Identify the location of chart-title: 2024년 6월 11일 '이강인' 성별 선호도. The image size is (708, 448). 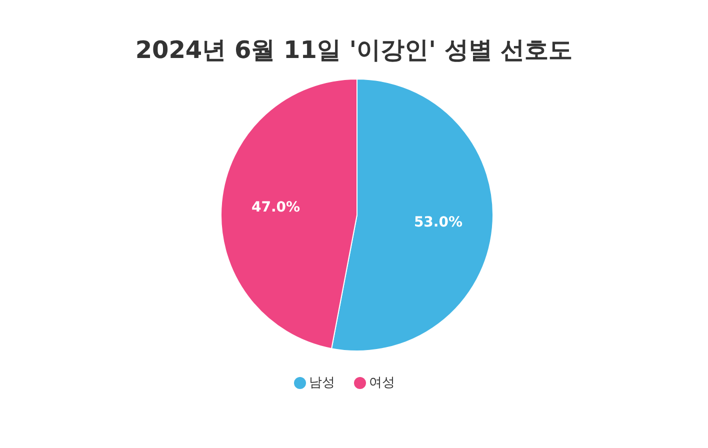
(354, 50).